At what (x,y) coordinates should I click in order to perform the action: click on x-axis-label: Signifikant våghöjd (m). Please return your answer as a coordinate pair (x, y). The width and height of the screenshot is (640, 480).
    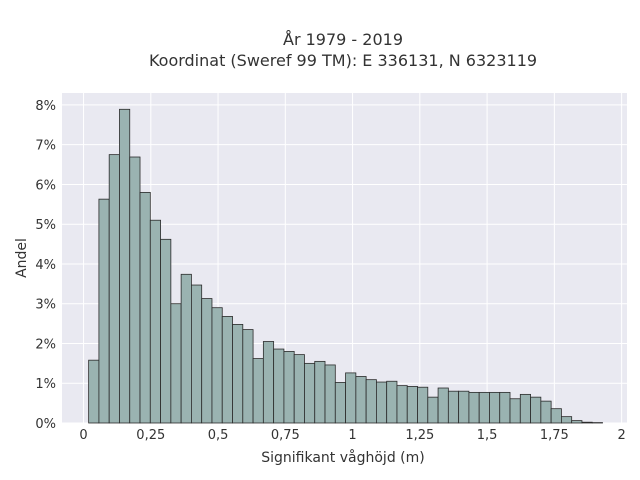
    Looking at the image, I should click on (342, 457).